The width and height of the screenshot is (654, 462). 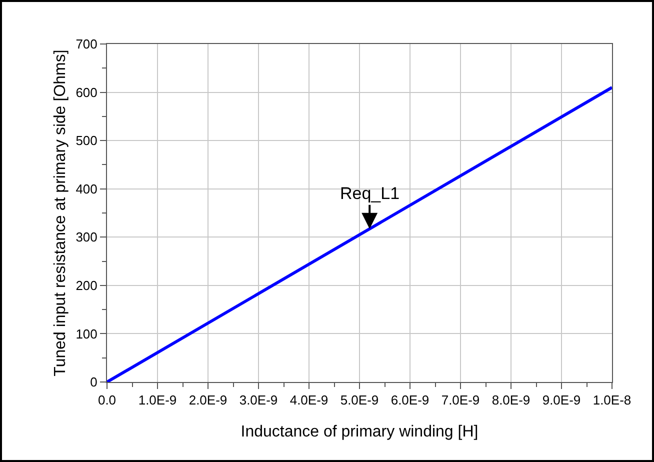 I want to click on y-tick-label: 500, so click(x=87, y=140).